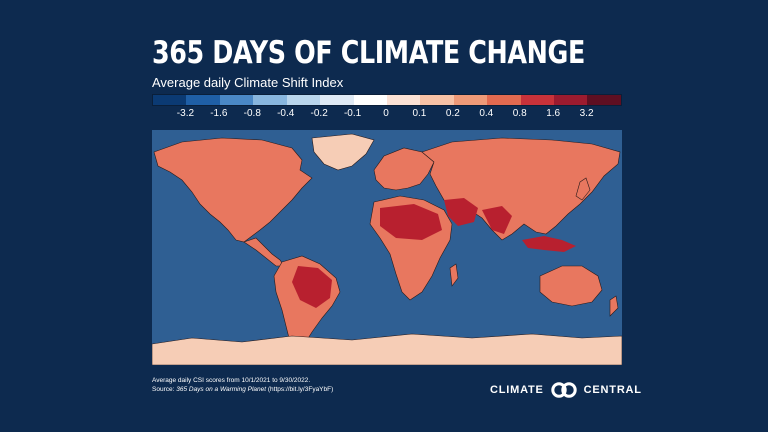 The height and width of the screenshot is (432, 768). What do you see at coordinates (454, 275) in the screenshot?
I see `land-madagascar` at bounding box center [454, 275].